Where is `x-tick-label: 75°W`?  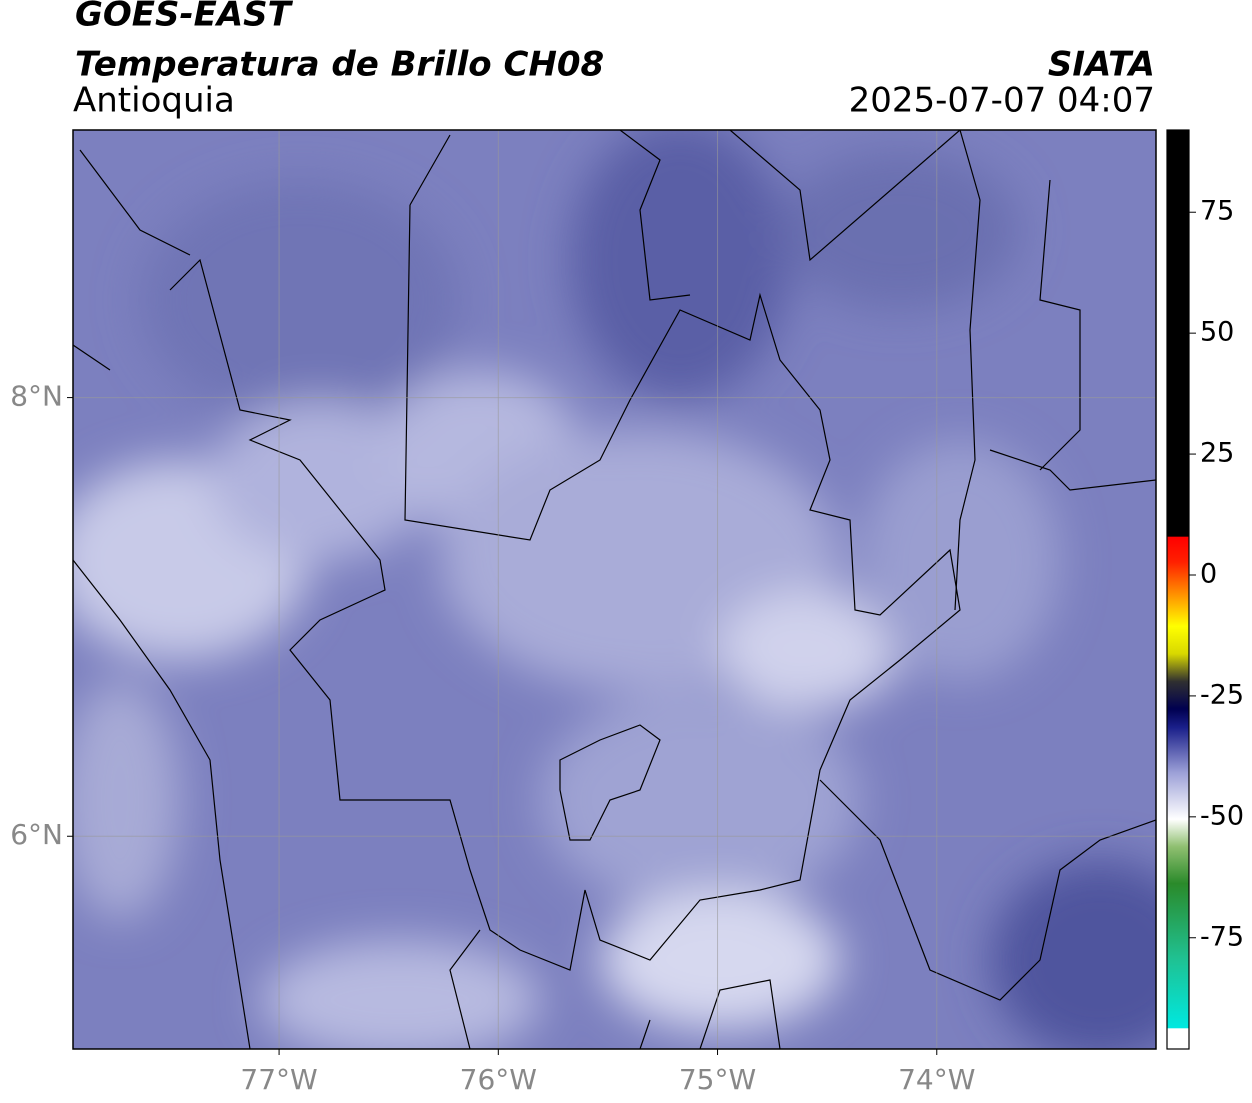
x-tick-label: 75°W is located at coordinates (717, 1079).